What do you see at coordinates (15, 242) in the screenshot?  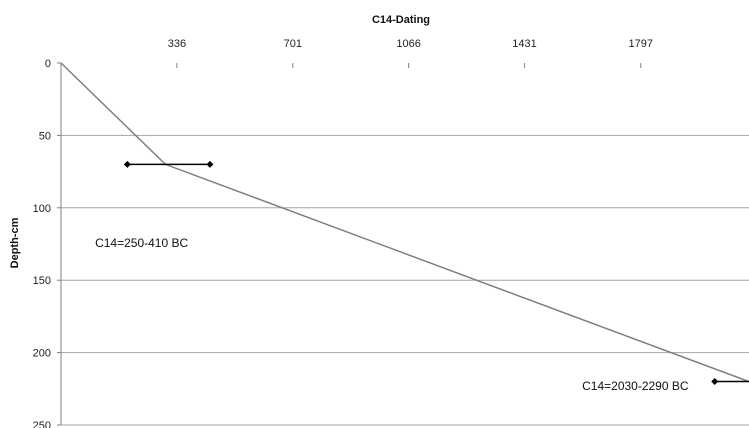 I see `y-axis-title: Depth-cm` at bounding box center [15, 242].